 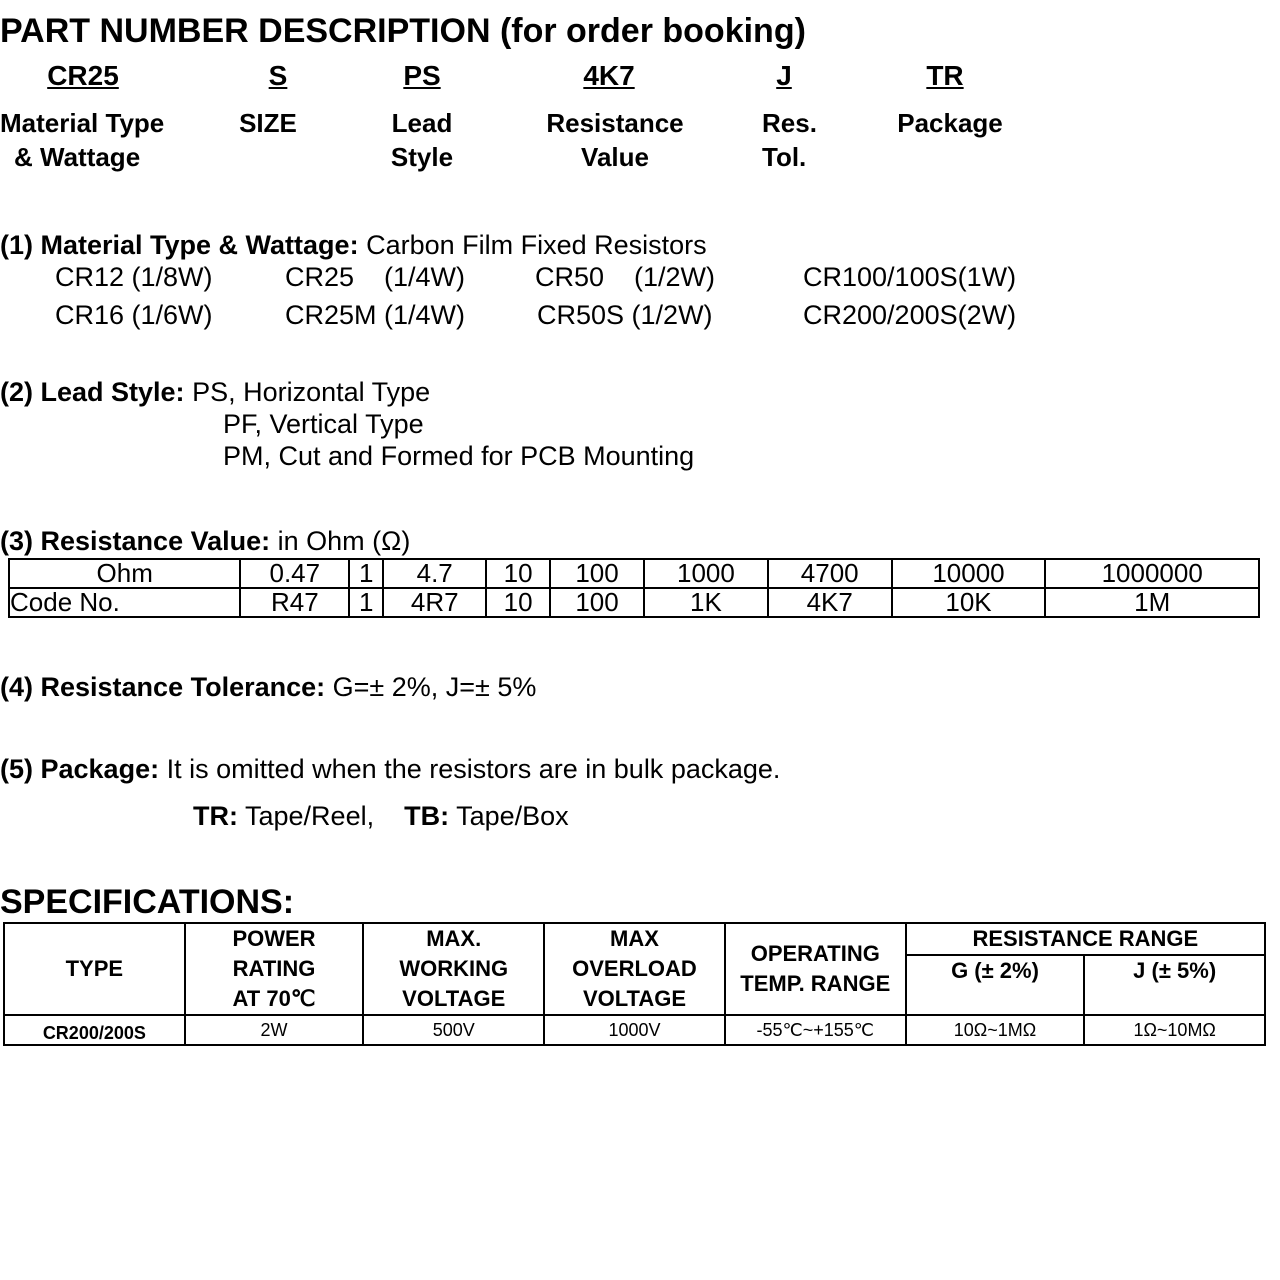 I want to click on table-cell: 4R7, so click(x=435, y=602).